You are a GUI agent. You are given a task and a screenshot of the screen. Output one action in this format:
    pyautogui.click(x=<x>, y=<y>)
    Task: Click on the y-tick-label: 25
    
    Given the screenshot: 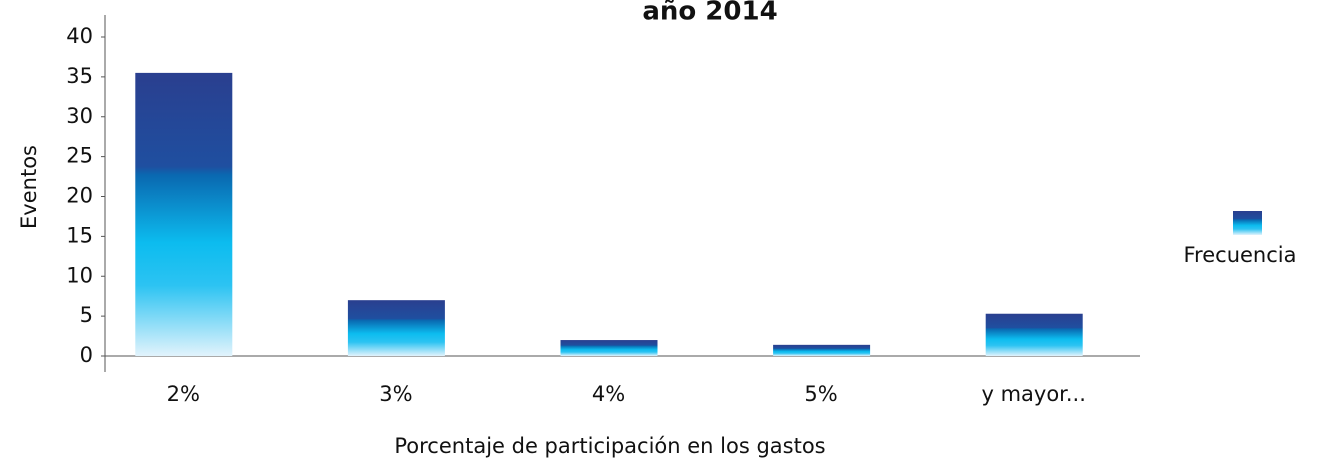 What is the action you would take?
    pyautogui.click(x=79, y=156)
    